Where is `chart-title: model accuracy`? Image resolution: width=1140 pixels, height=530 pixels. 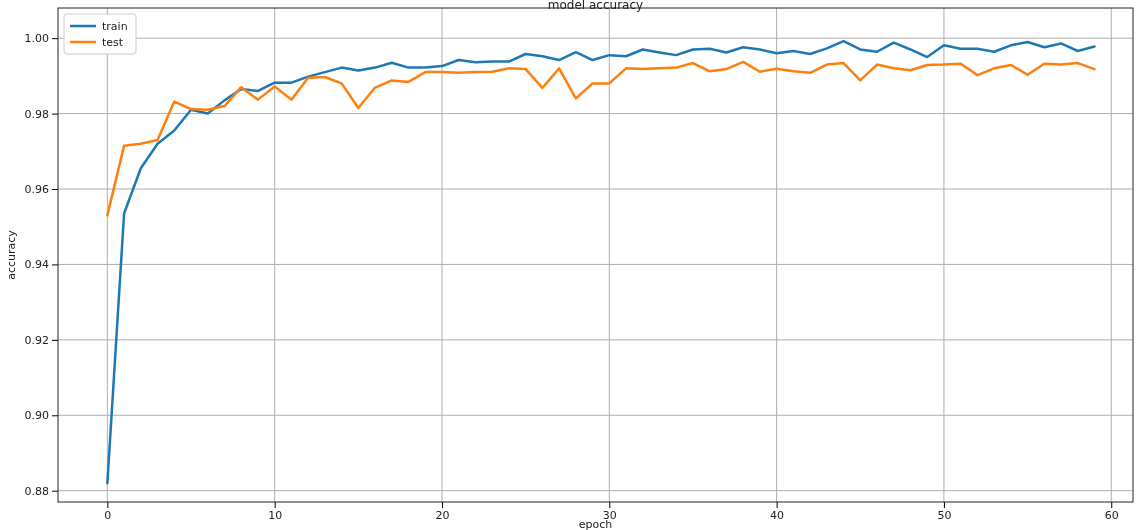 chart-title: model accuracy is located at coordinates (595, 6).